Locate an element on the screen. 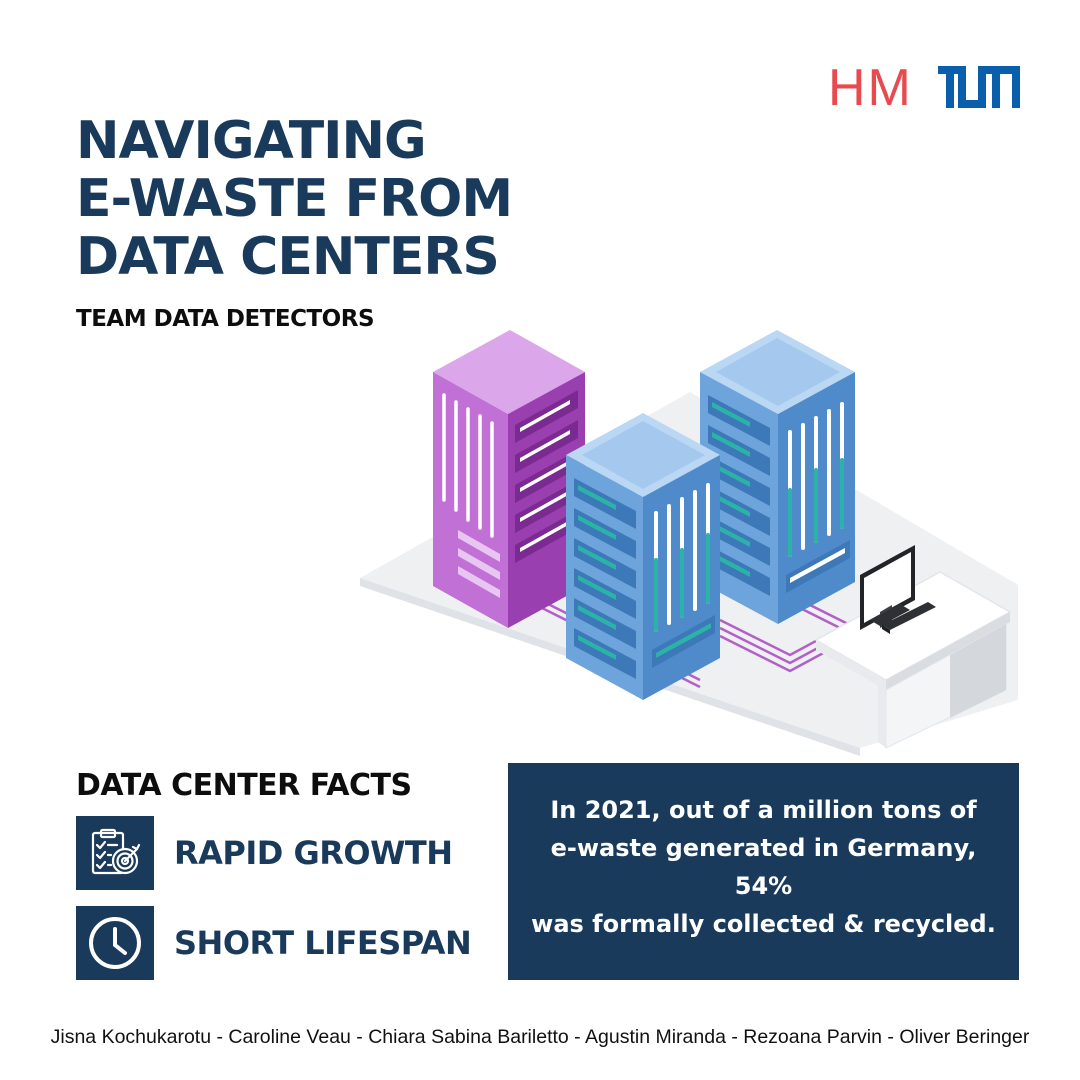  team-name: TEAM DATA DETECTORS is located at coordinates (225, 319).